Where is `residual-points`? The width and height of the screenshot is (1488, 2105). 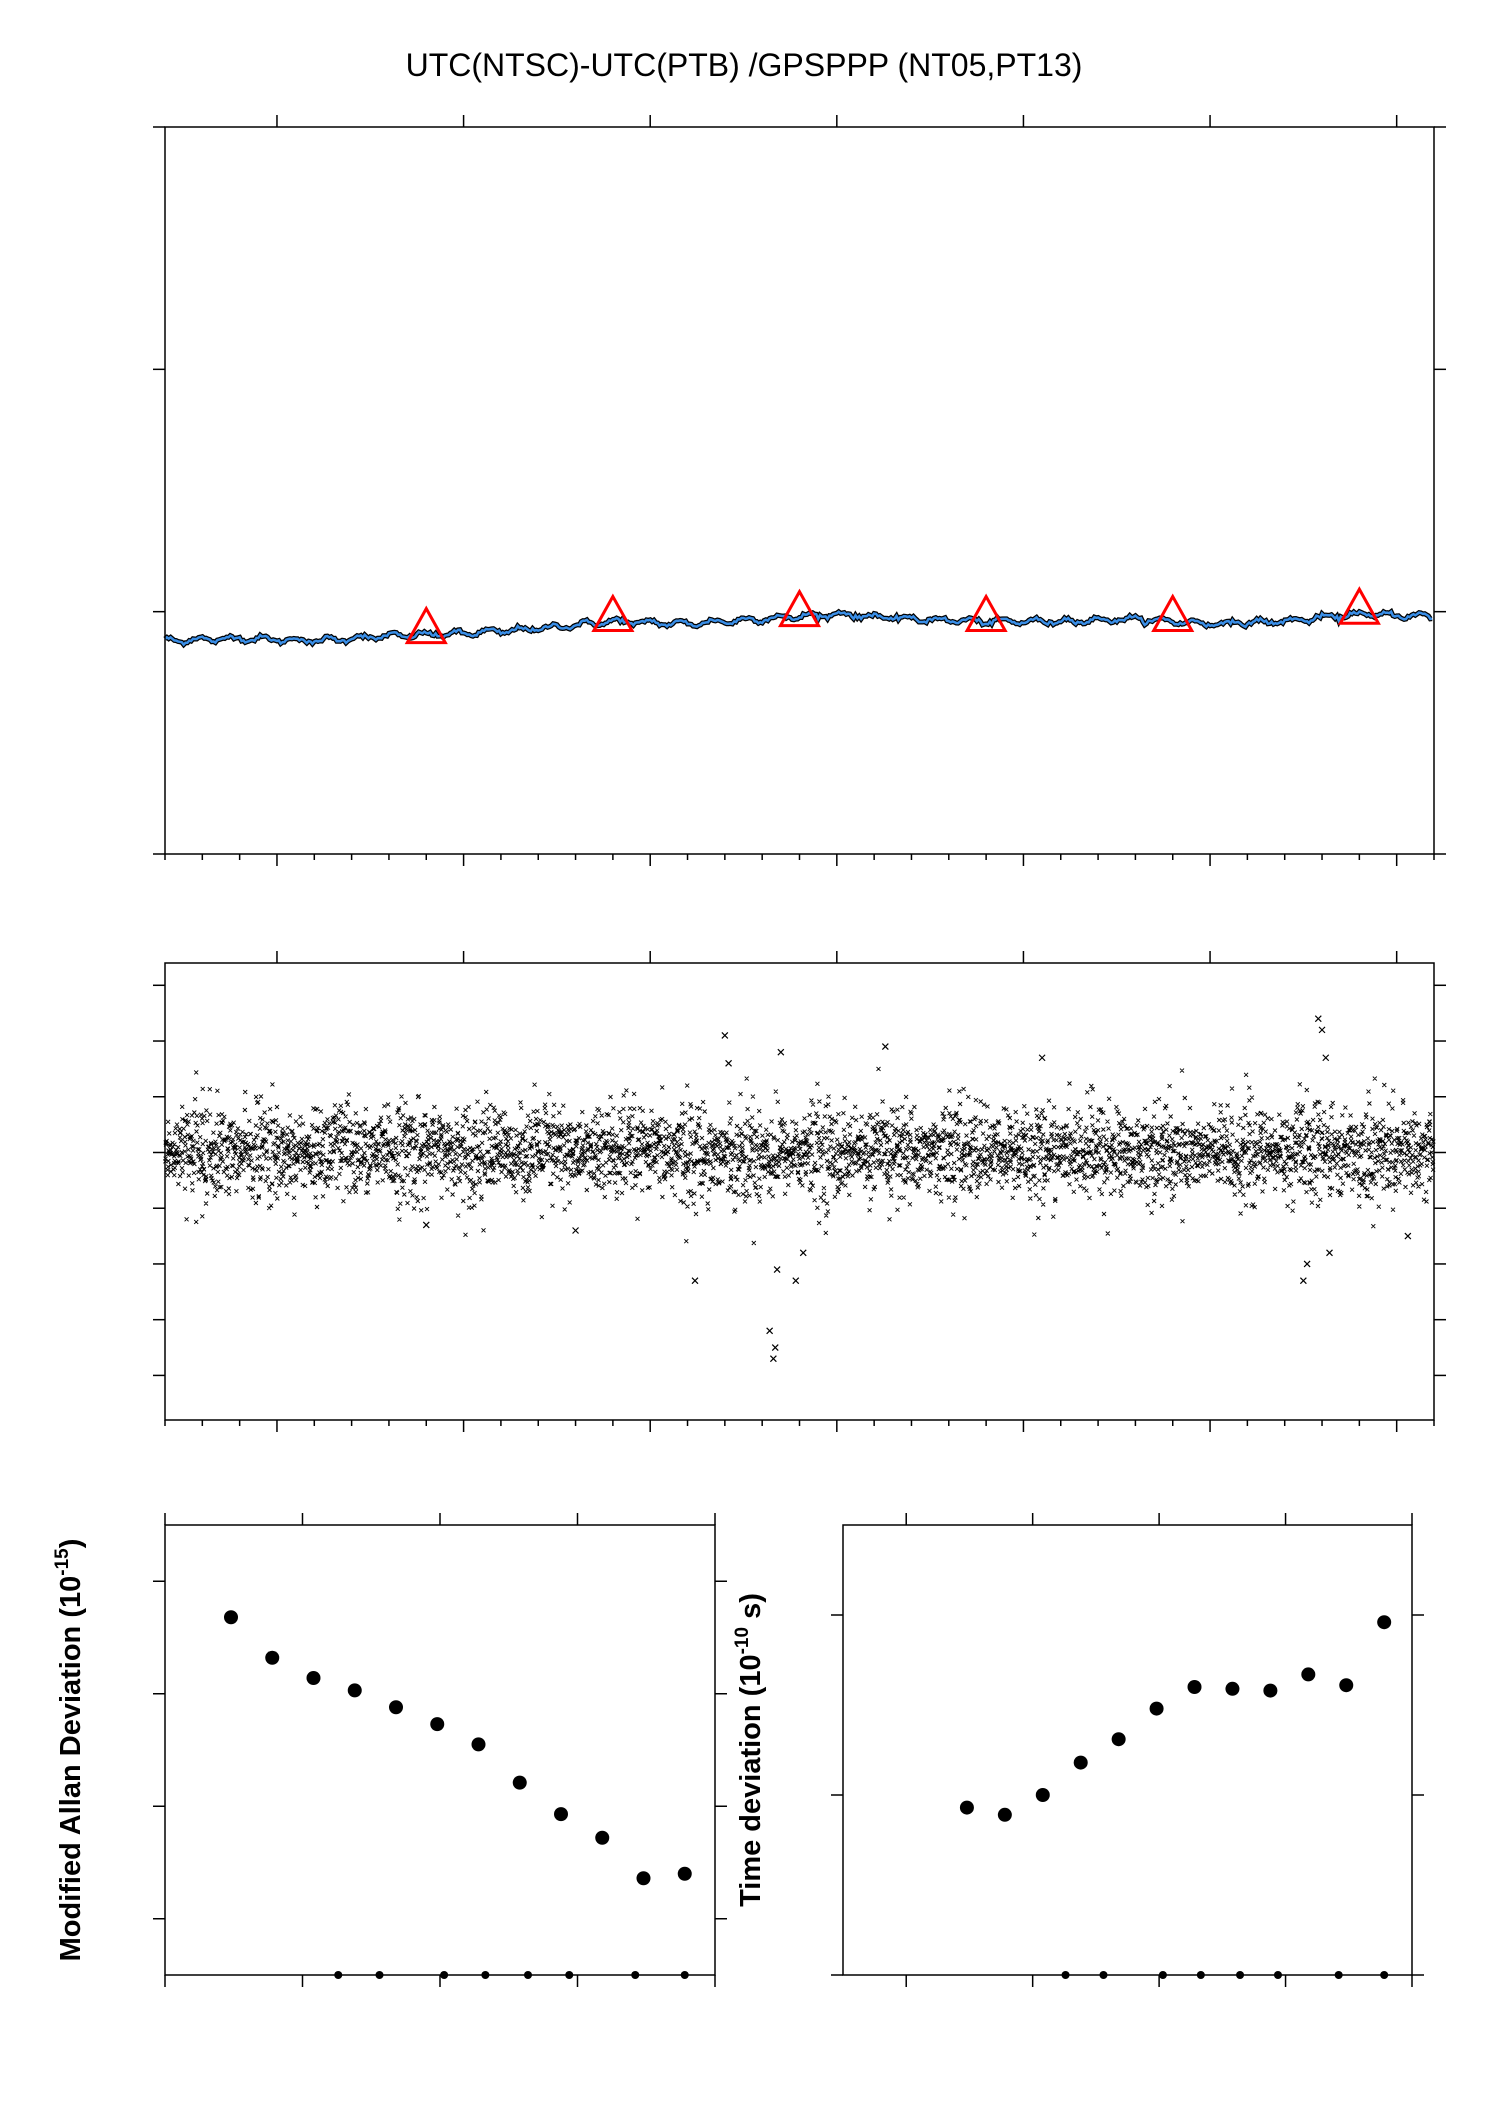 residual-points is located at coordinates (799, 1156).